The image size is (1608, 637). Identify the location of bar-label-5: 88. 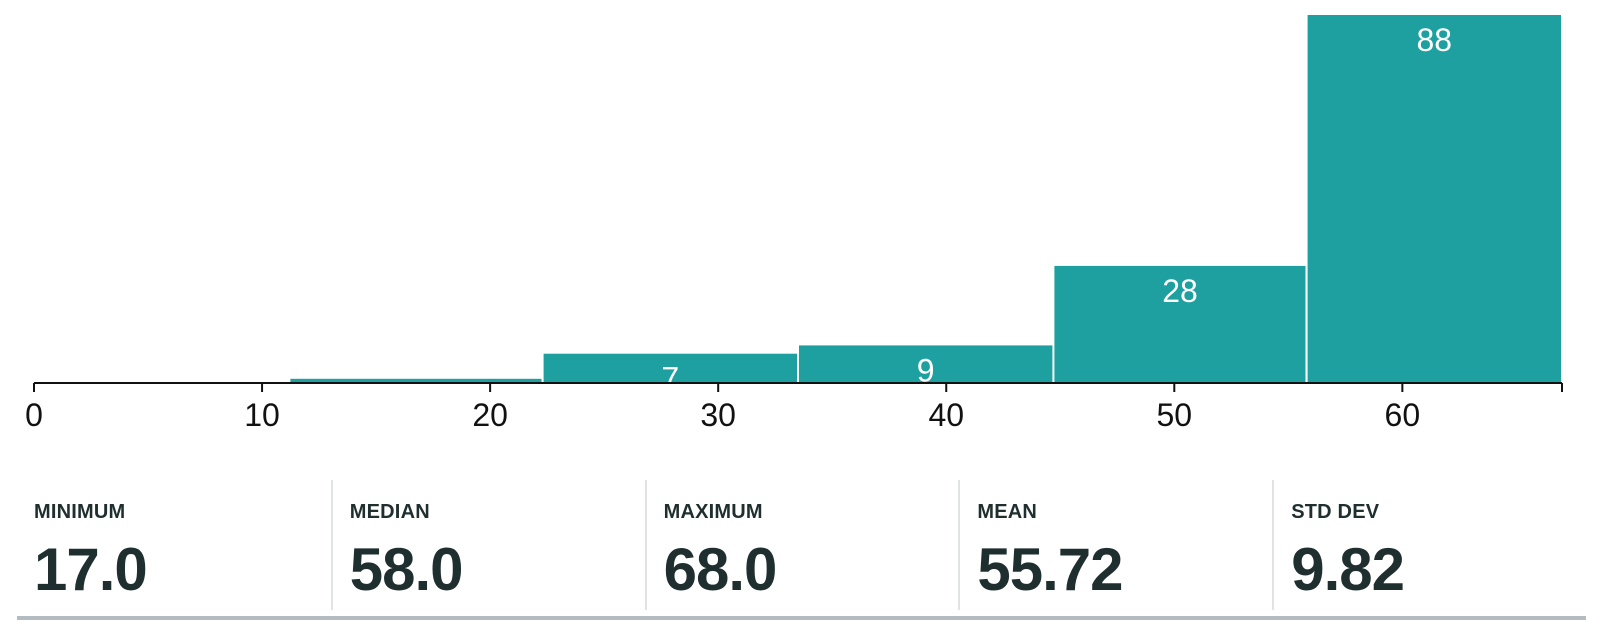
(1435, 40).